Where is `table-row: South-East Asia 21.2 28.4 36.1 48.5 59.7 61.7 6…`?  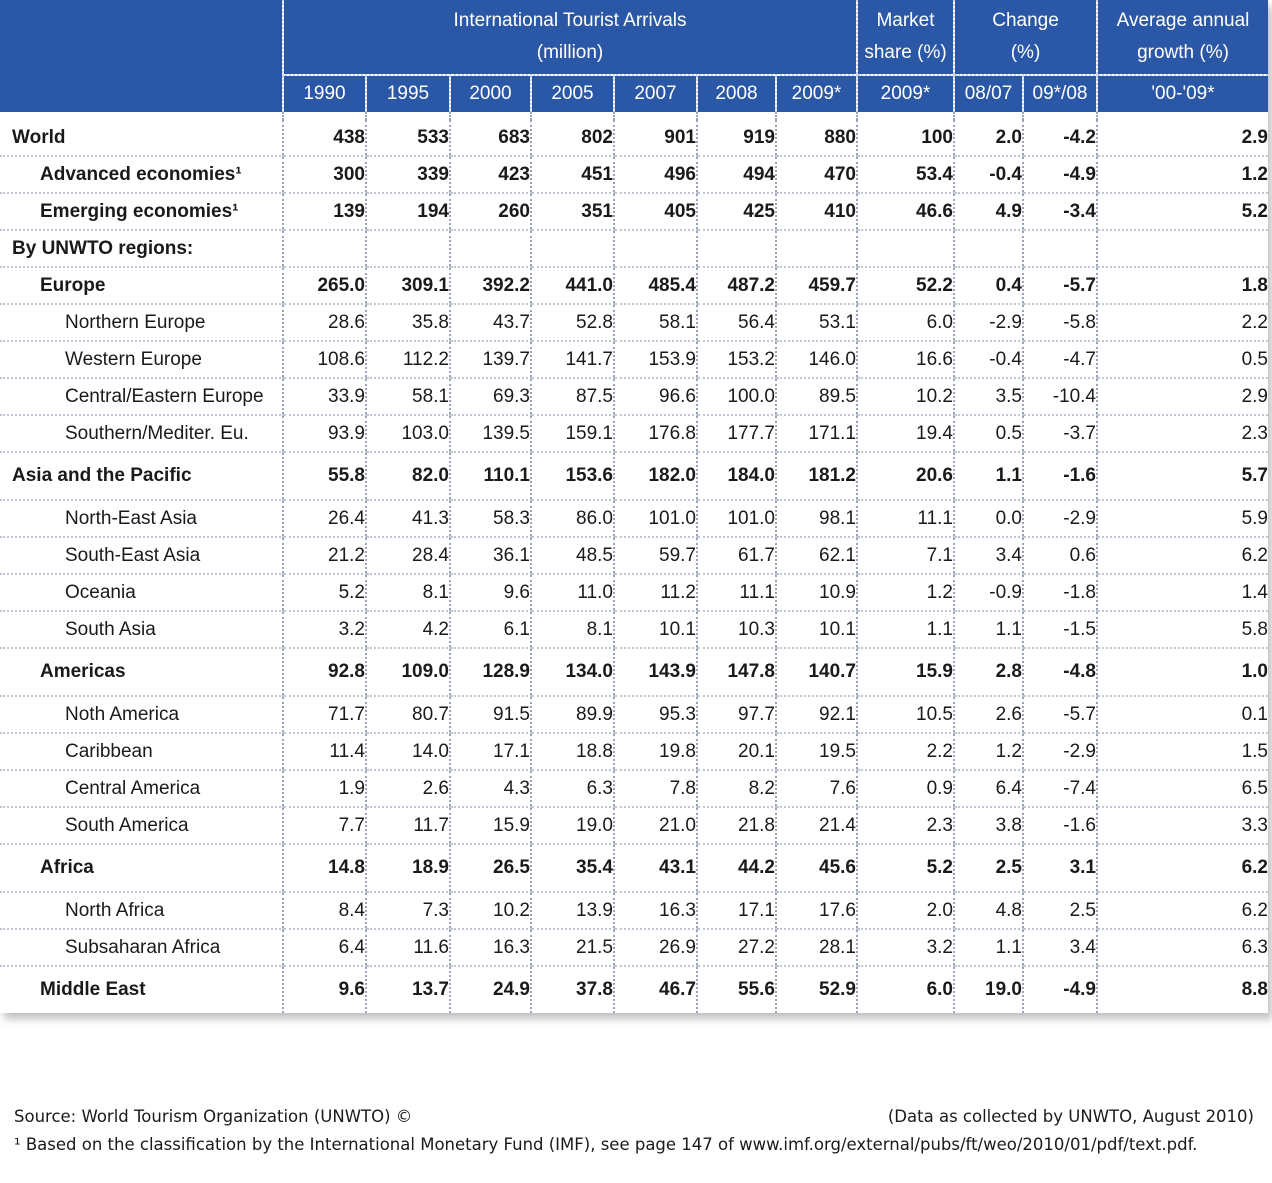 table-row: South-East Asia 21.2 28.4 36.1 48.5 59.7 61.7 6… is located at coordinates (634, 556).